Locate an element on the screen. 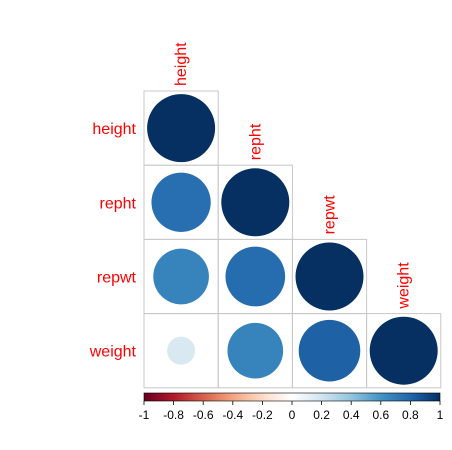  row-label-weight: weight is located at coordinates (113, 352).